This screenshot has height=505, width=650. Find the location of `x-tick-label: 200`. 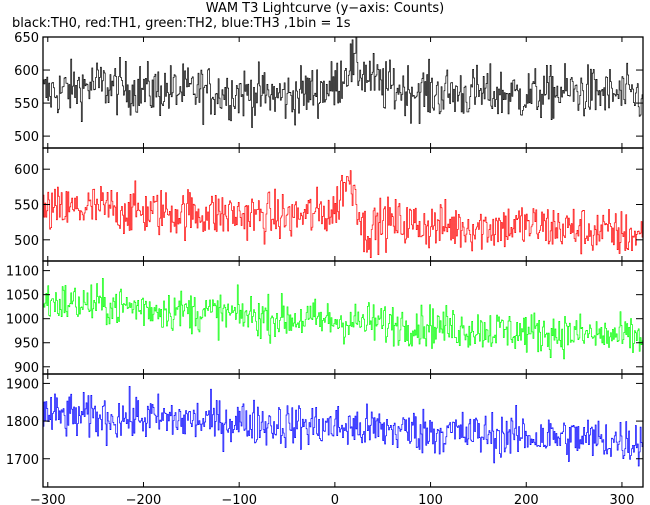

x-tick-label: 200 is located at coordinates (526, 499).